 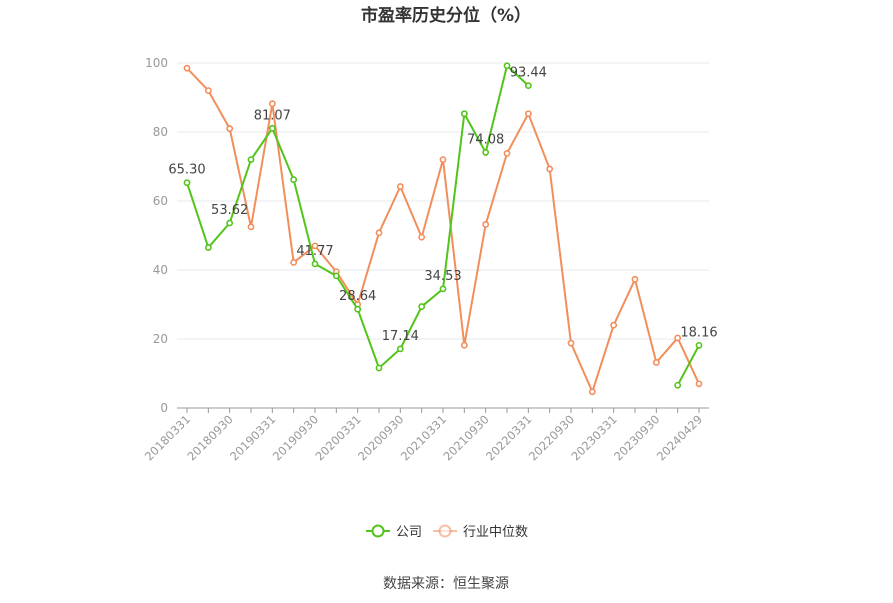 I want to click on series-line, so click(x=688, y=365).